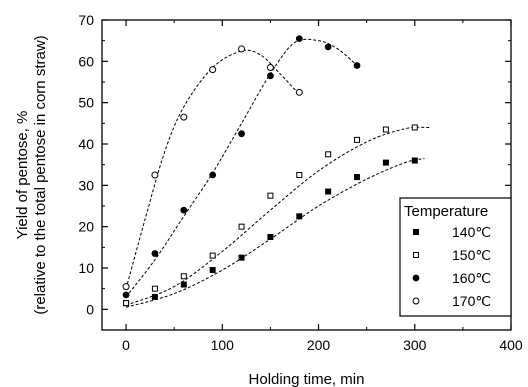 This screenshot has width=528, height=387. I want to click on y-axis-label: Yield of pentose, %, so click(22, 175).